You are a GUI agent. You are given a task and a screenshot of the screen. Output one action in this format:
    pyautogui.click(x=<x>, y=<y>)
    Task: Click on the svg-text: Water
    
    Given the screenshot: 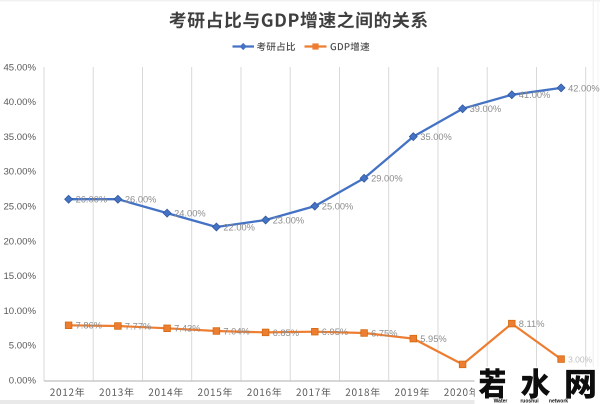 What is the action you would take?
    pyautogui.click(x=501, y=401)
    